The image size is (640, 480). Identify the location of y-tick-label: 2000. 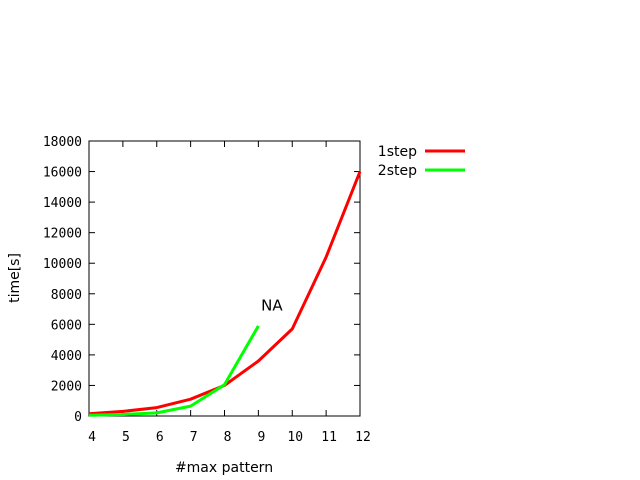
(66, 386).